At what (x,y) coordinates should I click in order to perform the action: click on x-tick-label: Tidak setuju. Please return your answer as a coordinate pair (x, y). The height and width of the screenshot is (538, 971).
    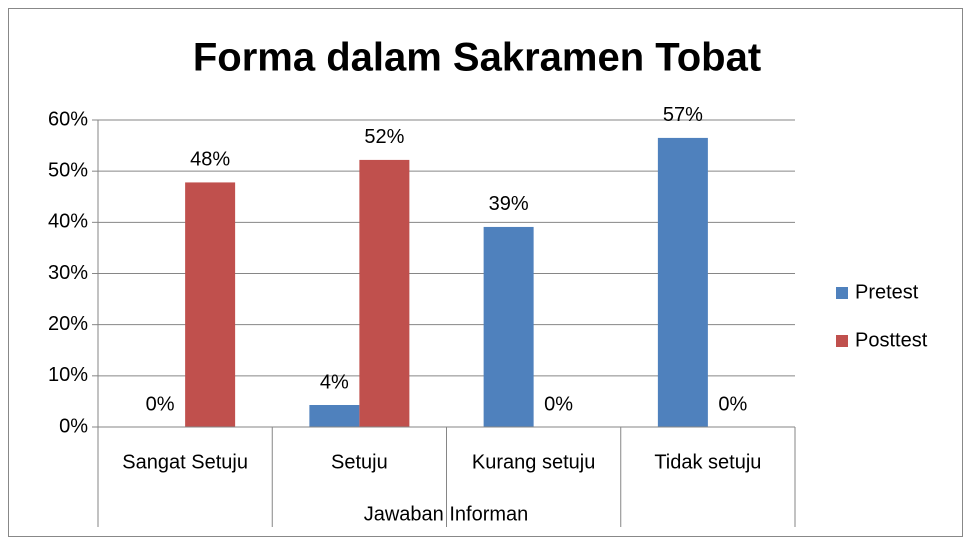
    Looking at the image, I should click on (707, 462).